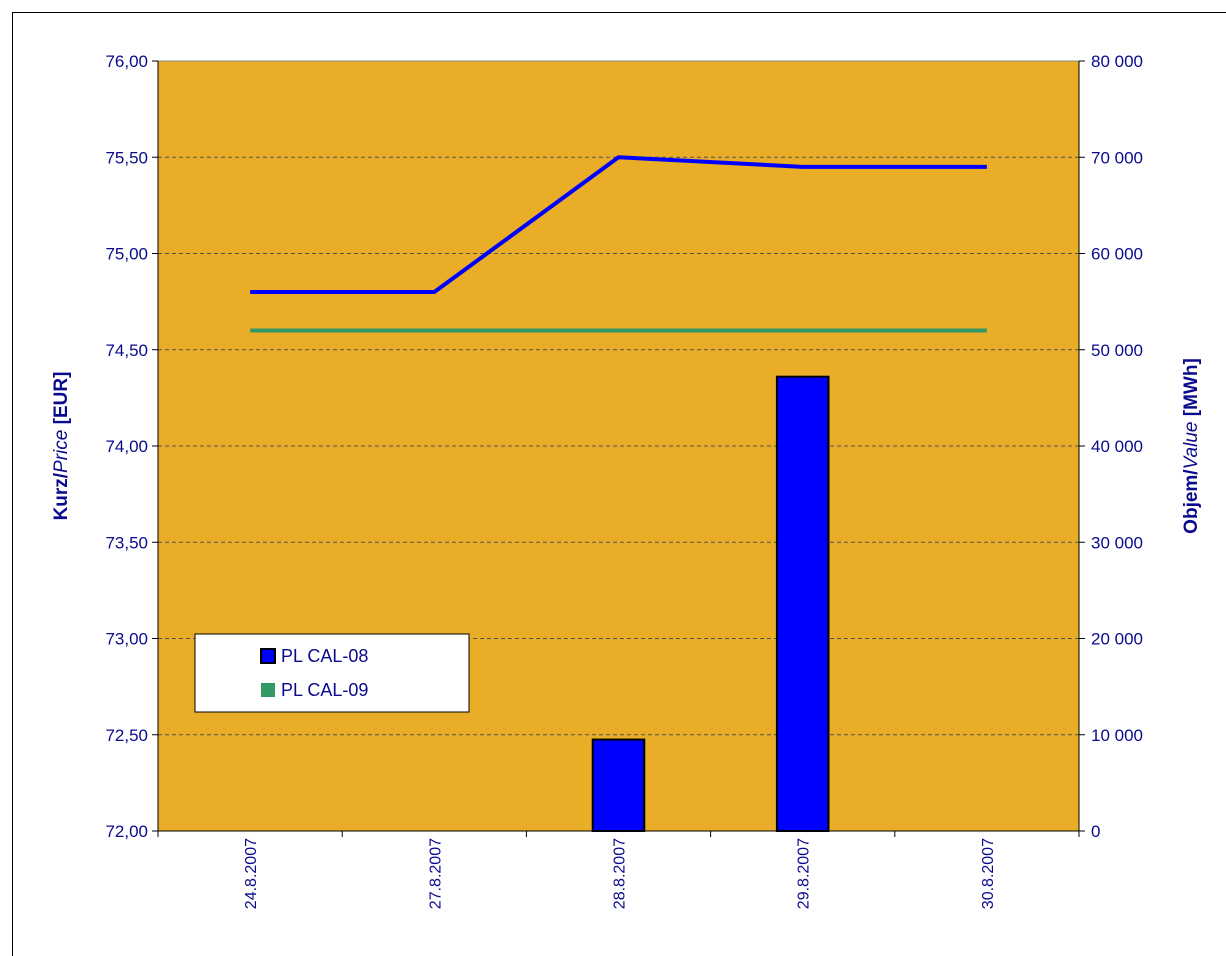 The width and height of the screenshot is (1226, 956). I want to click on legend-label-pl-cal-09: PL CAL-09, so click(324, 690).